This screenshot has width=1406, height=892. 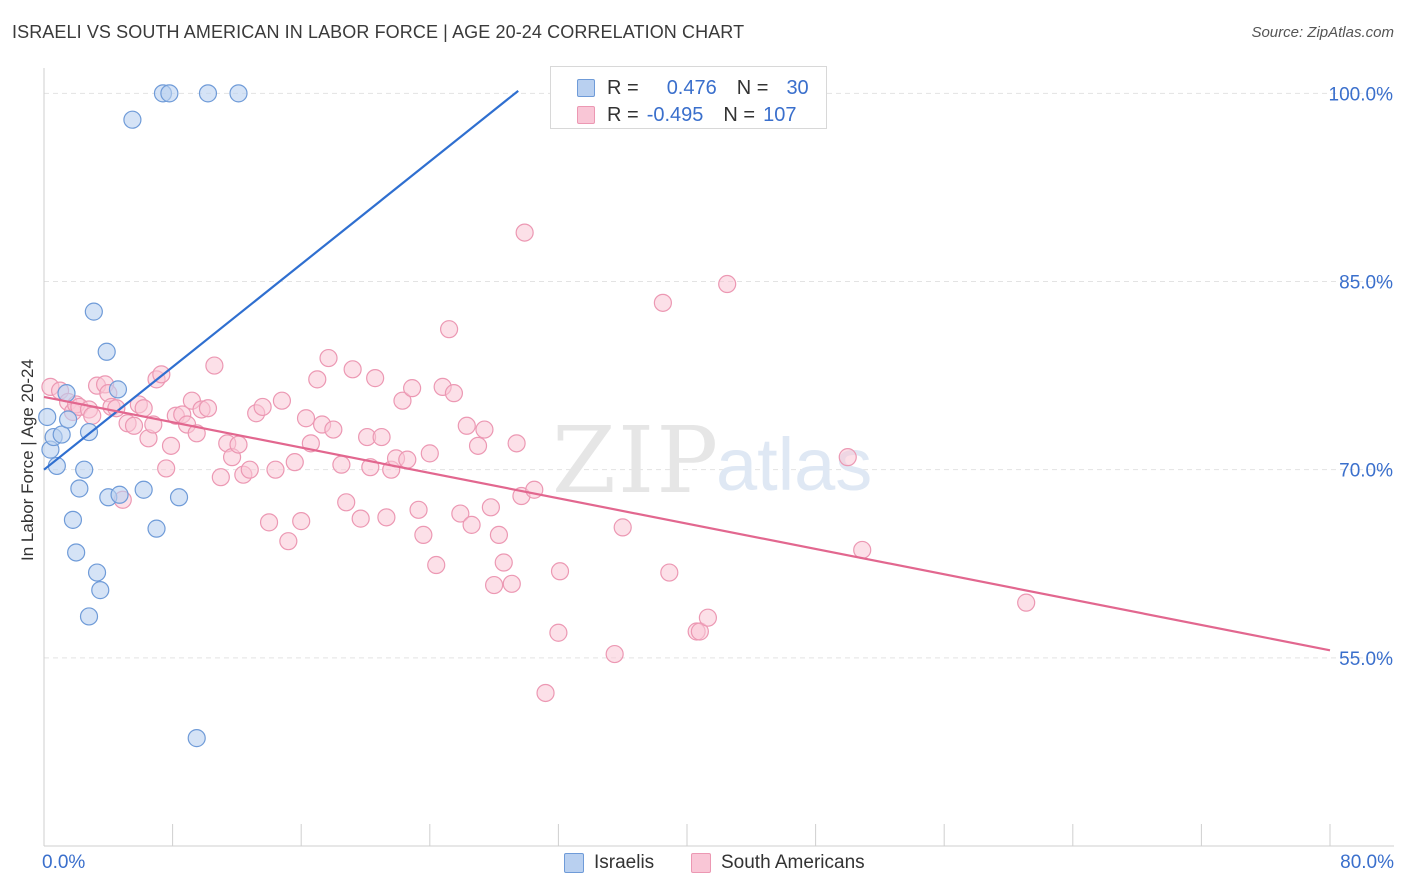 I want to click on y-tick-label-70: 70.0%, so click(x=1366, y=471).